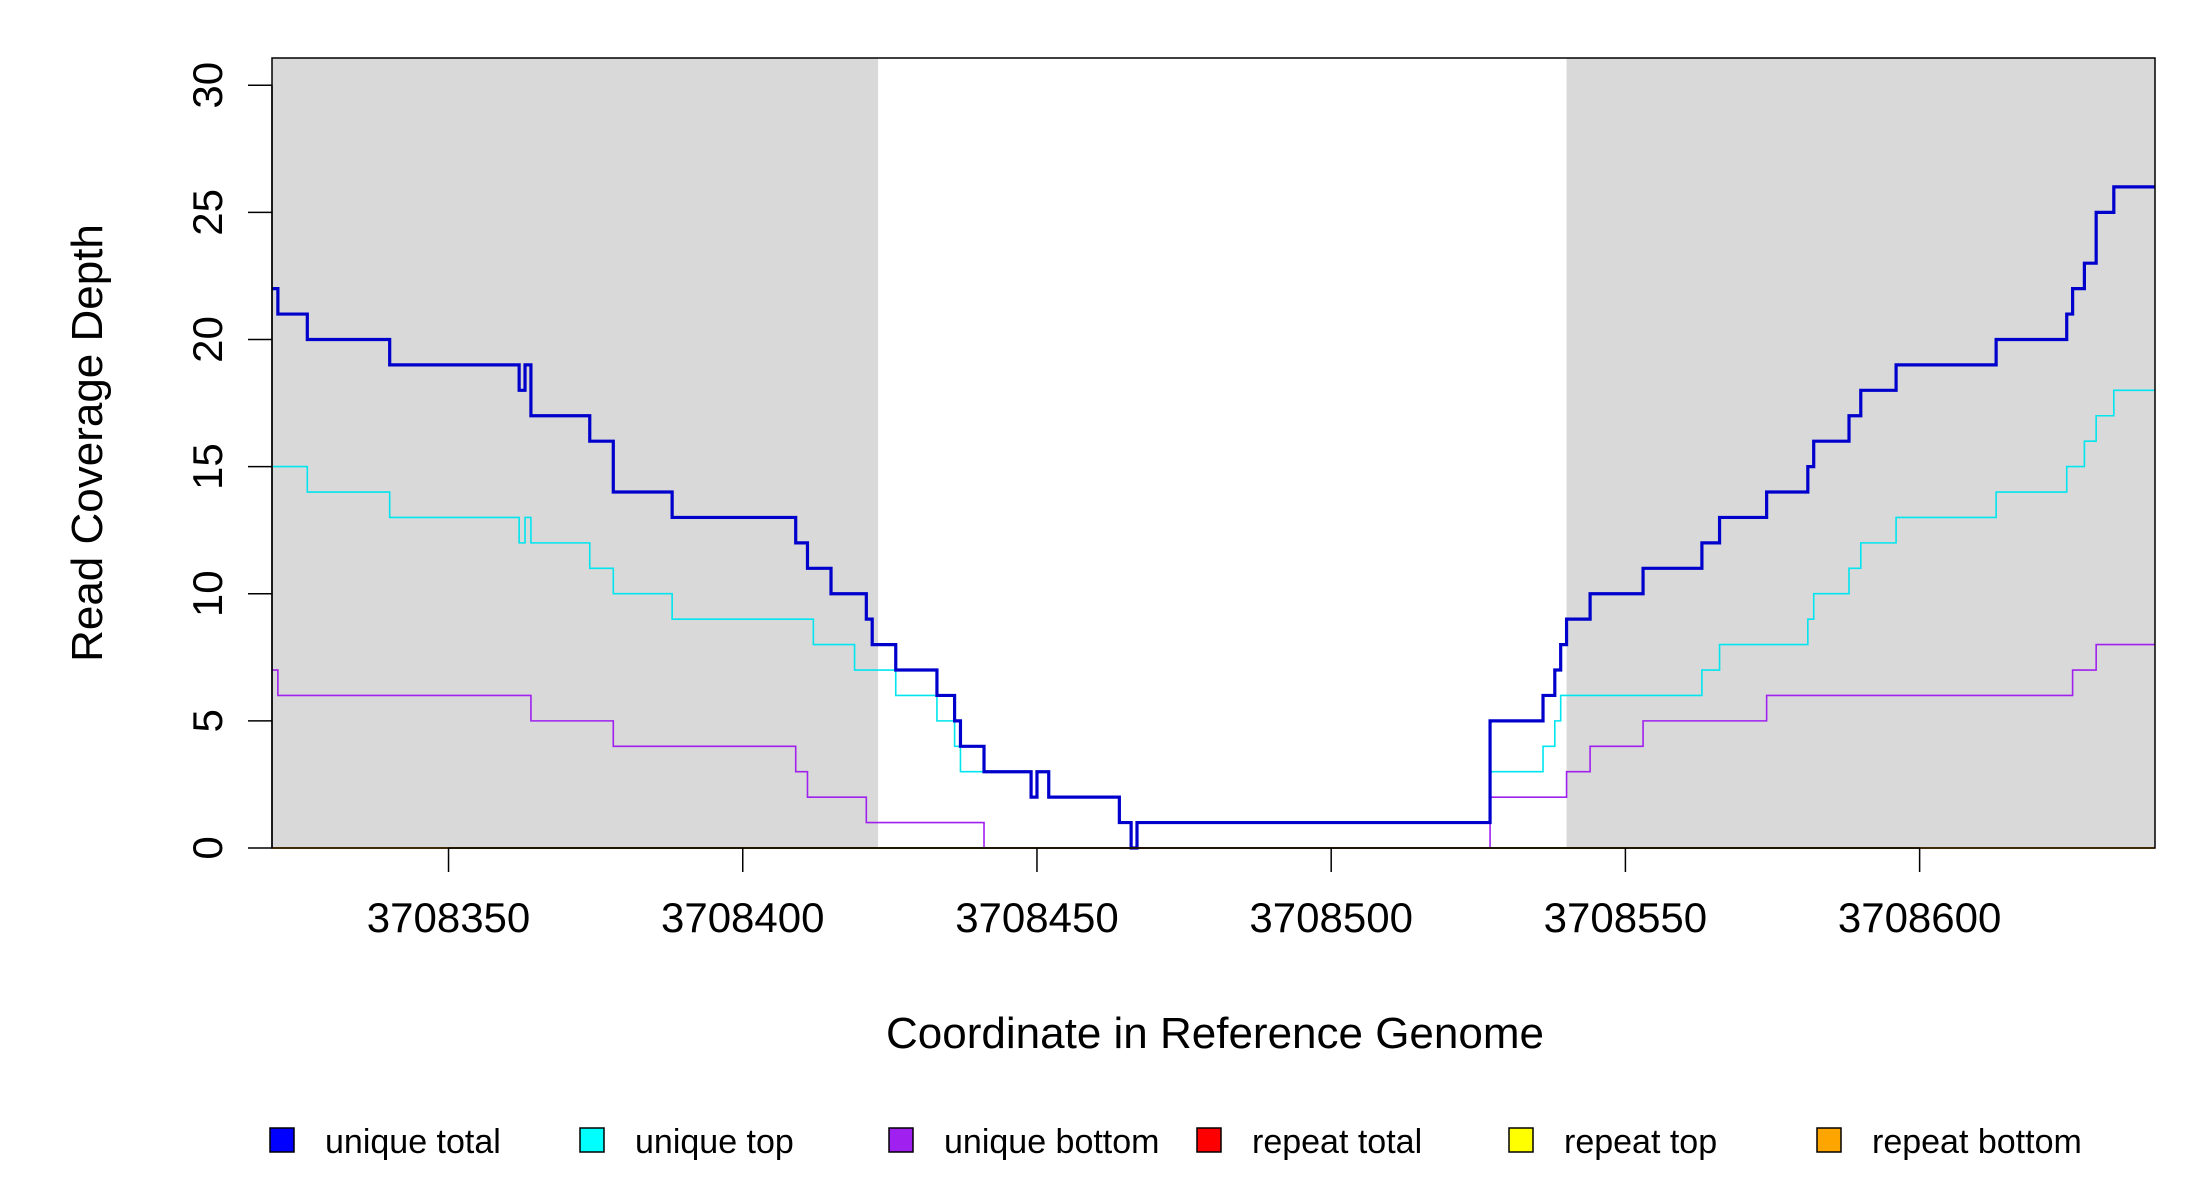 The image size is (2200, 1200). I want to click on legend-label: unique top, so click(714, 1142).